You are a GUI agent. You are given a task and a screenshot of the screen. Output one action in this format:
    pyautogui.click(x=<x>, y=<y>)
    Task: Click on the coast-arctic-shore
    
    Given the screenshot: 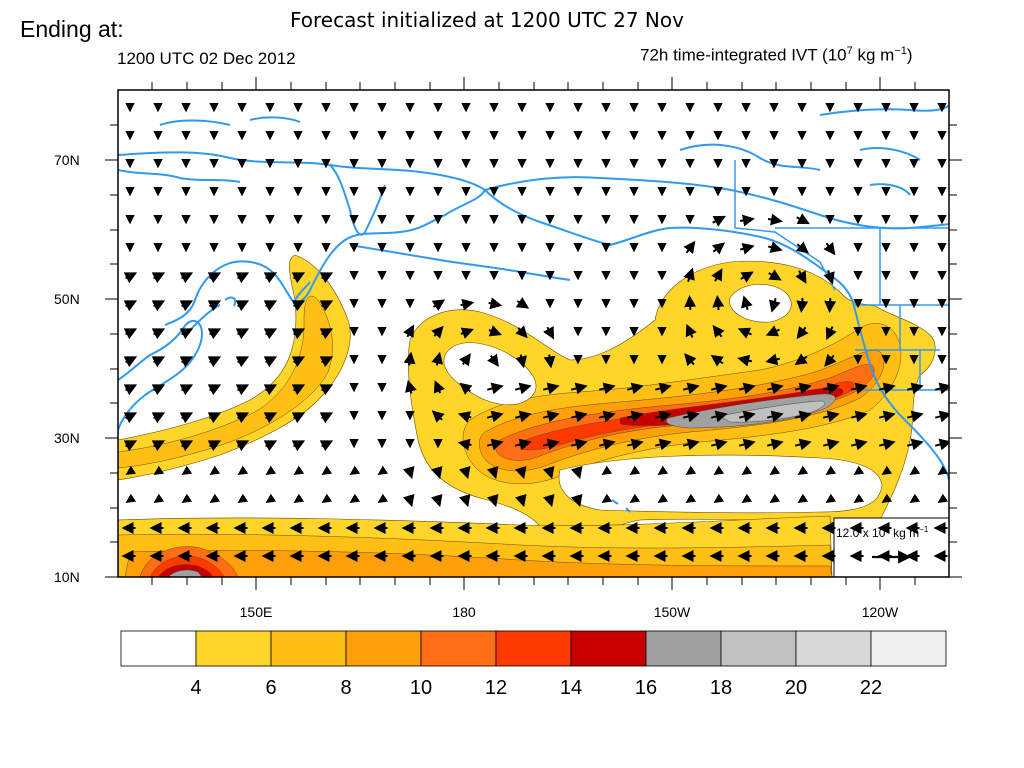 What is the action you would take?
    pyautogui.click(x=469, y=163)
    